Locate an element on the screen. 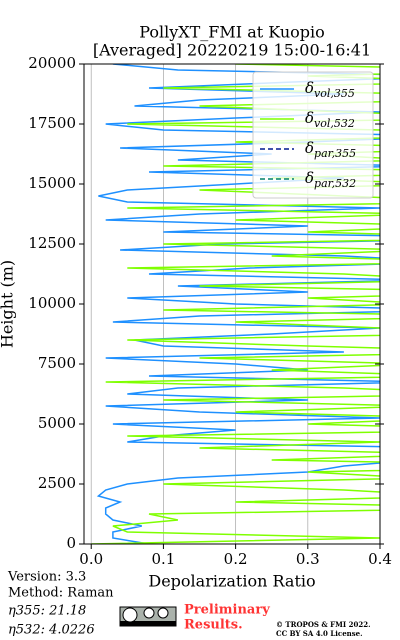 Image resolution: width=400 pixels, height=640 pixels. method: Method: Raman is located at coordinates (61, 593).